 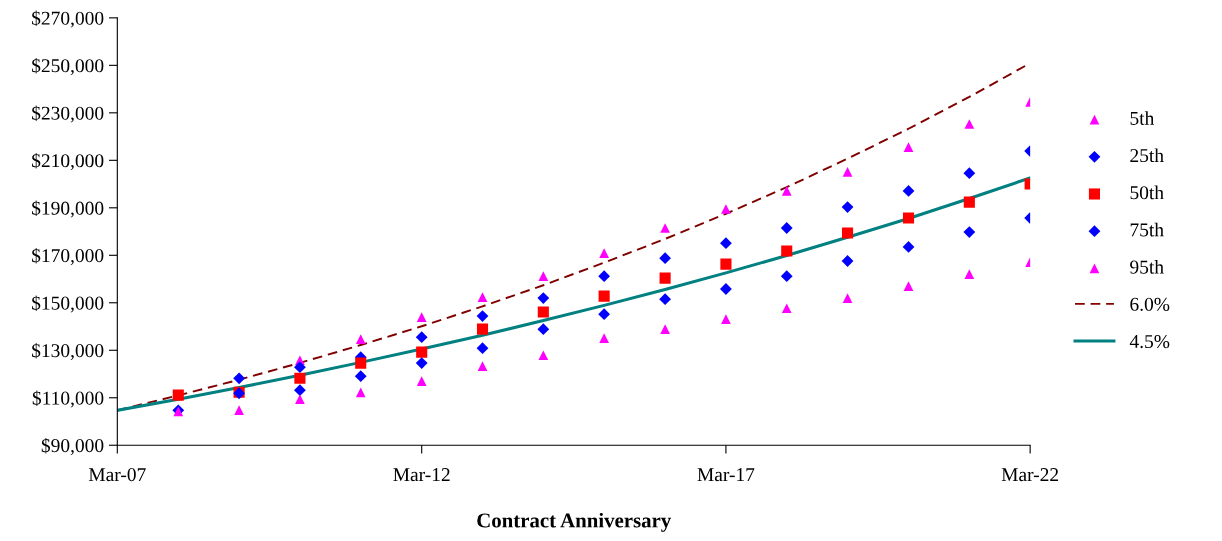 I want to click on x-tick-label: Mar-17, so click(x=726, y=475).